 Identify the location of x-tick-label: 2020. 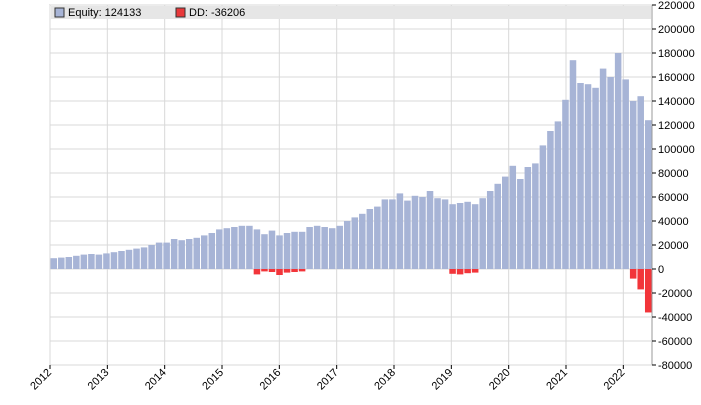
(500, 380).